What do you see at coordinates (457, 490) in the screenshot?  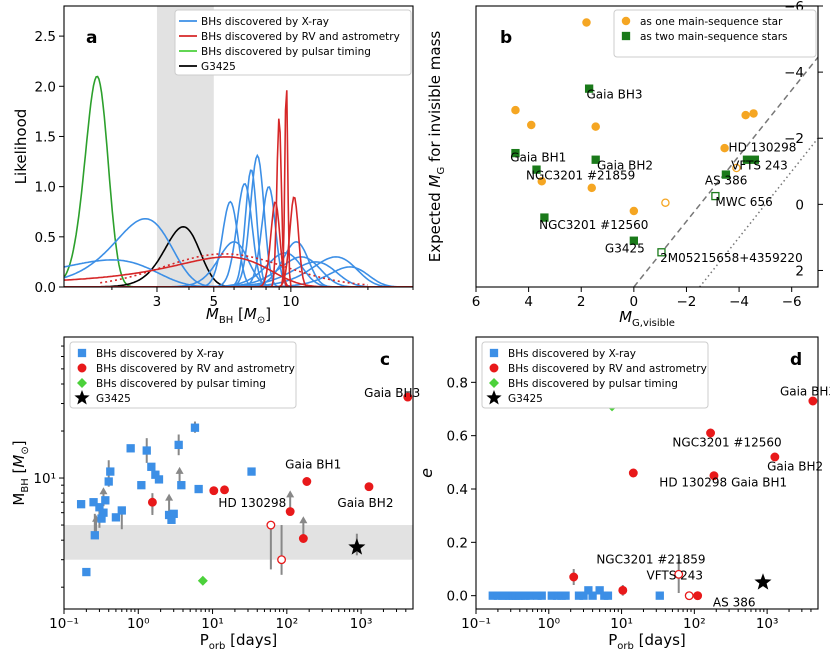 I see `y-tick-label: 0.4` at bounding box center [457, 490].